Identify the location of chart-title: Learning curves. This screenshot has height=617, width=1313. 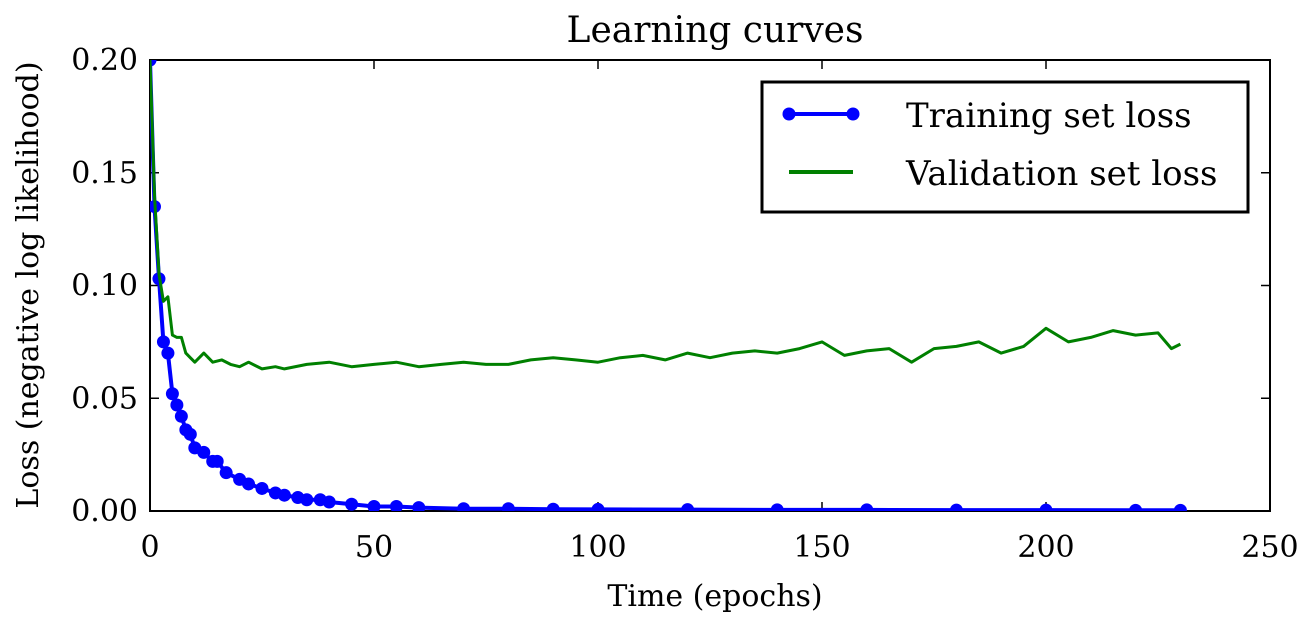
(715, 30).